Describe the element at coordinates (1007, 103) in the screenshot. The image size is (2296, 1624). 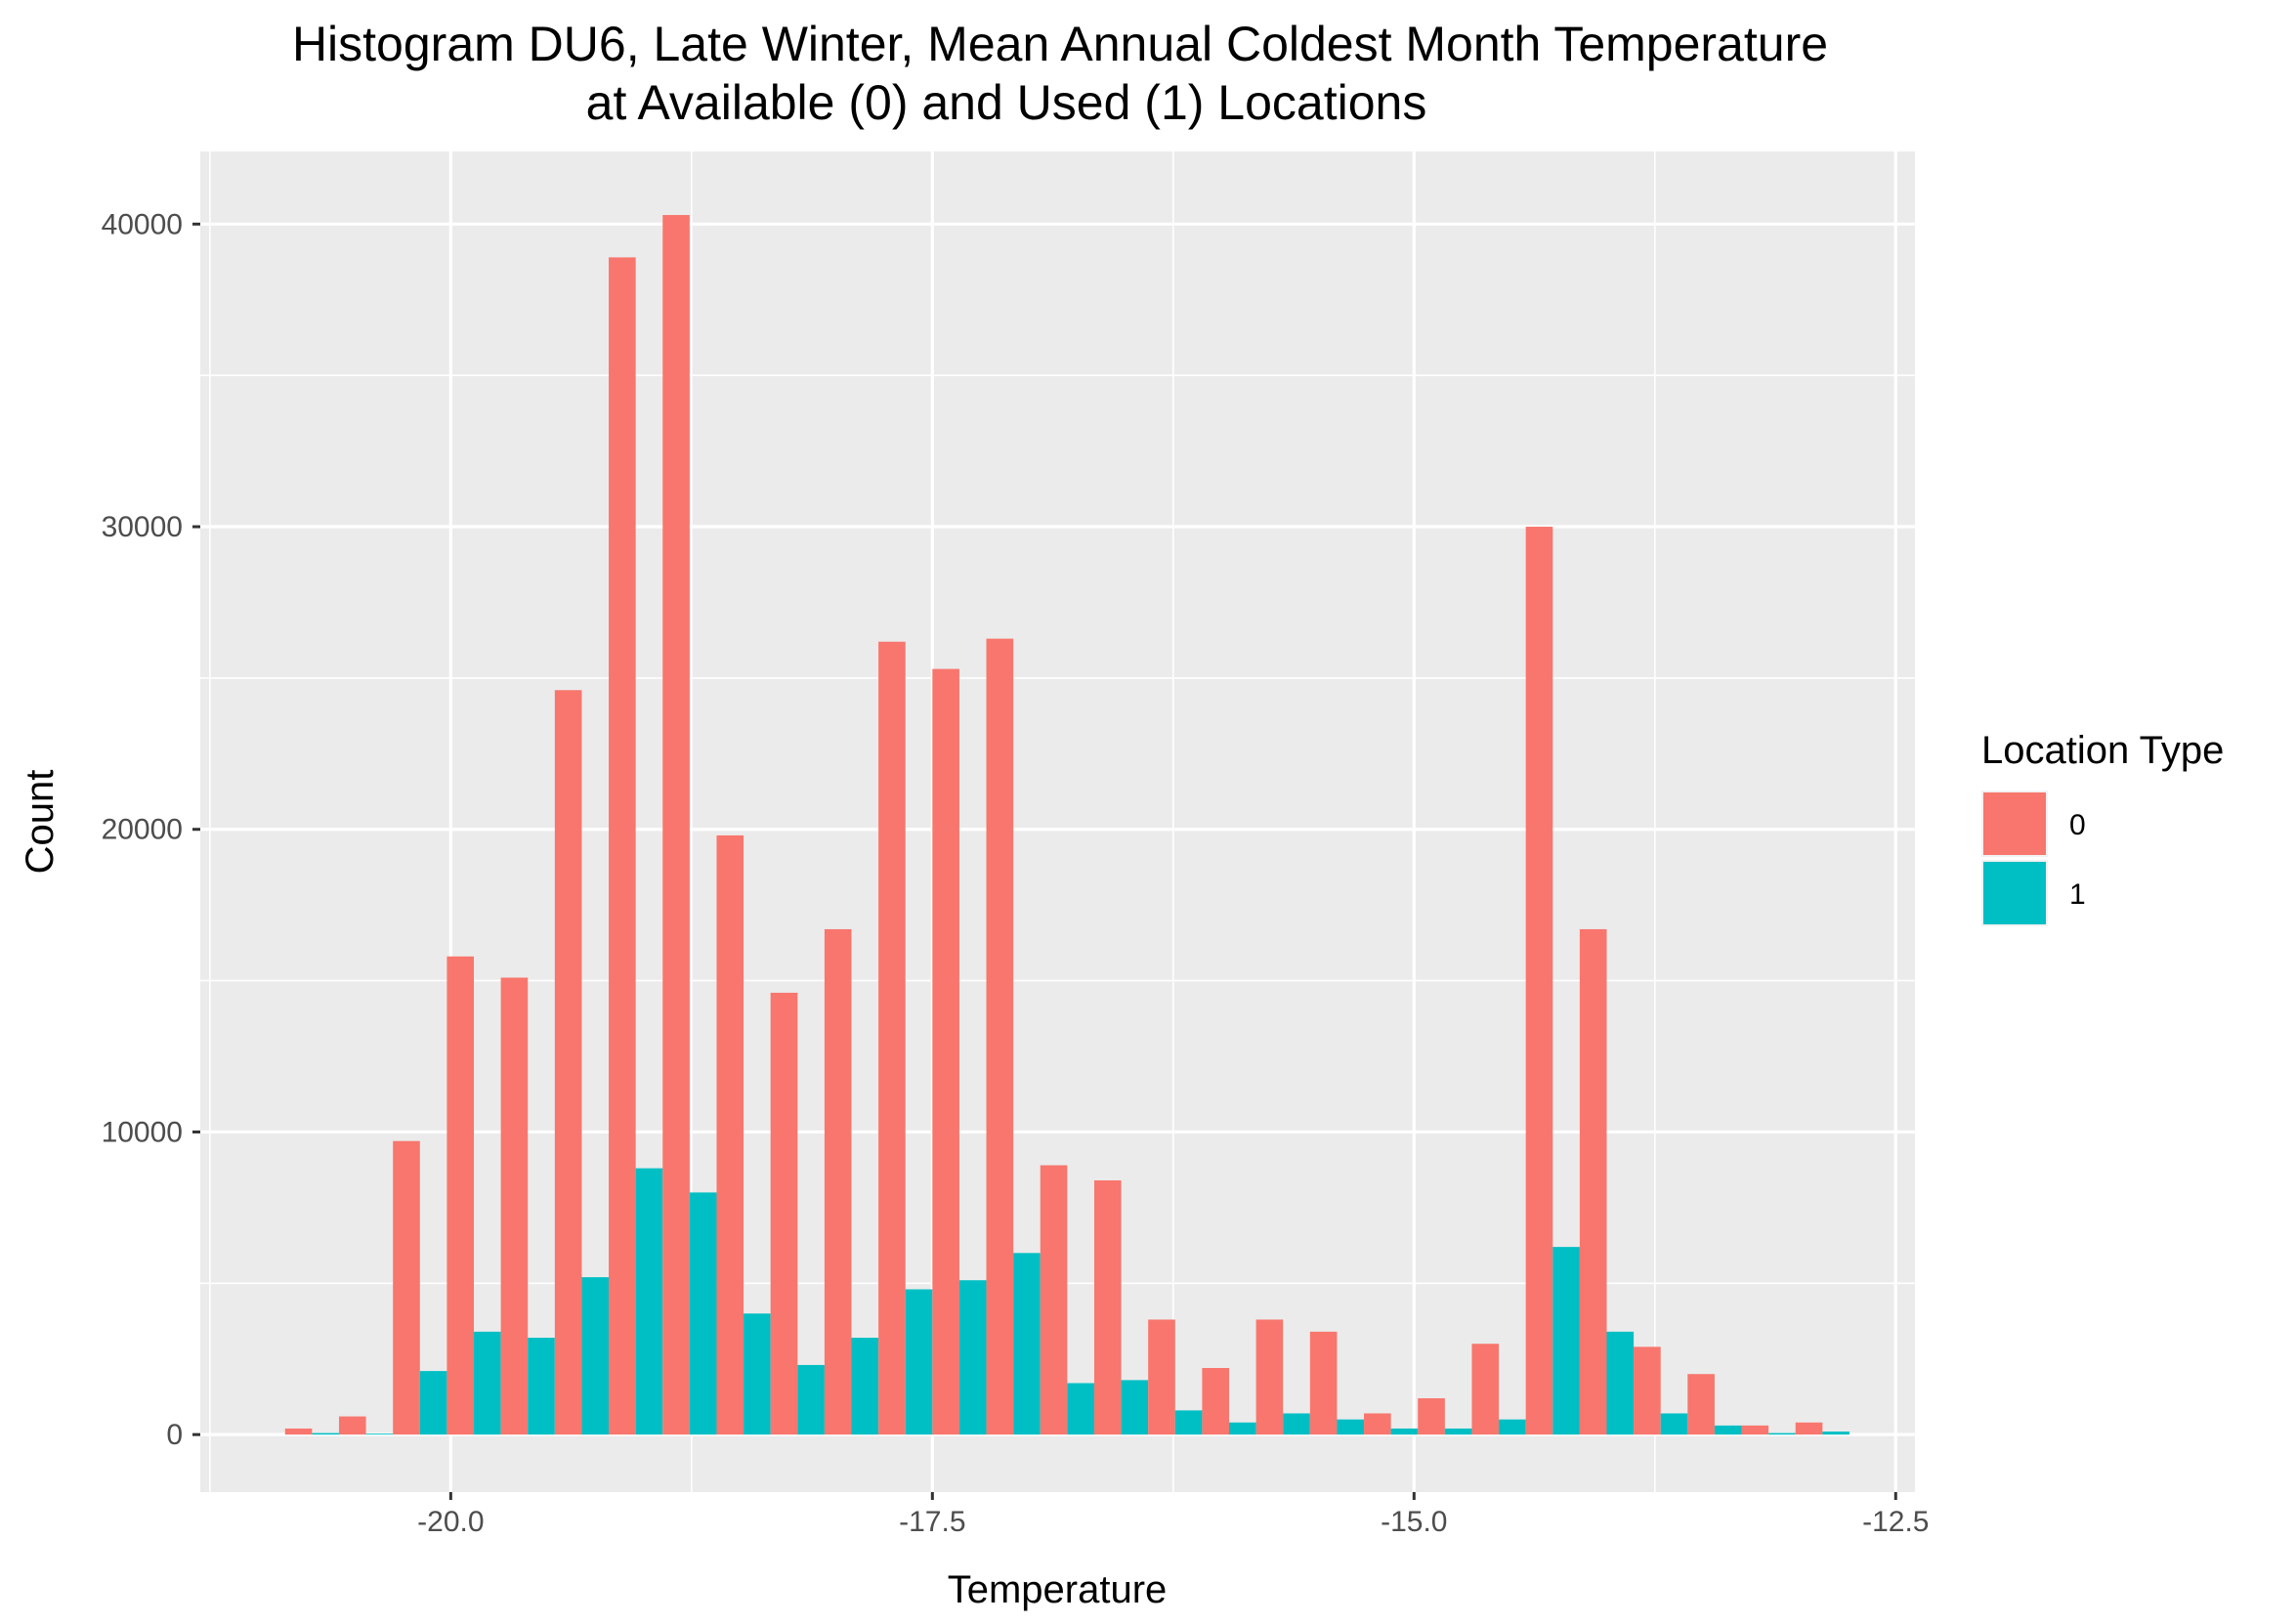
I see `chart-subtitle: at Available (0) and Used (1) Locations` at that location.